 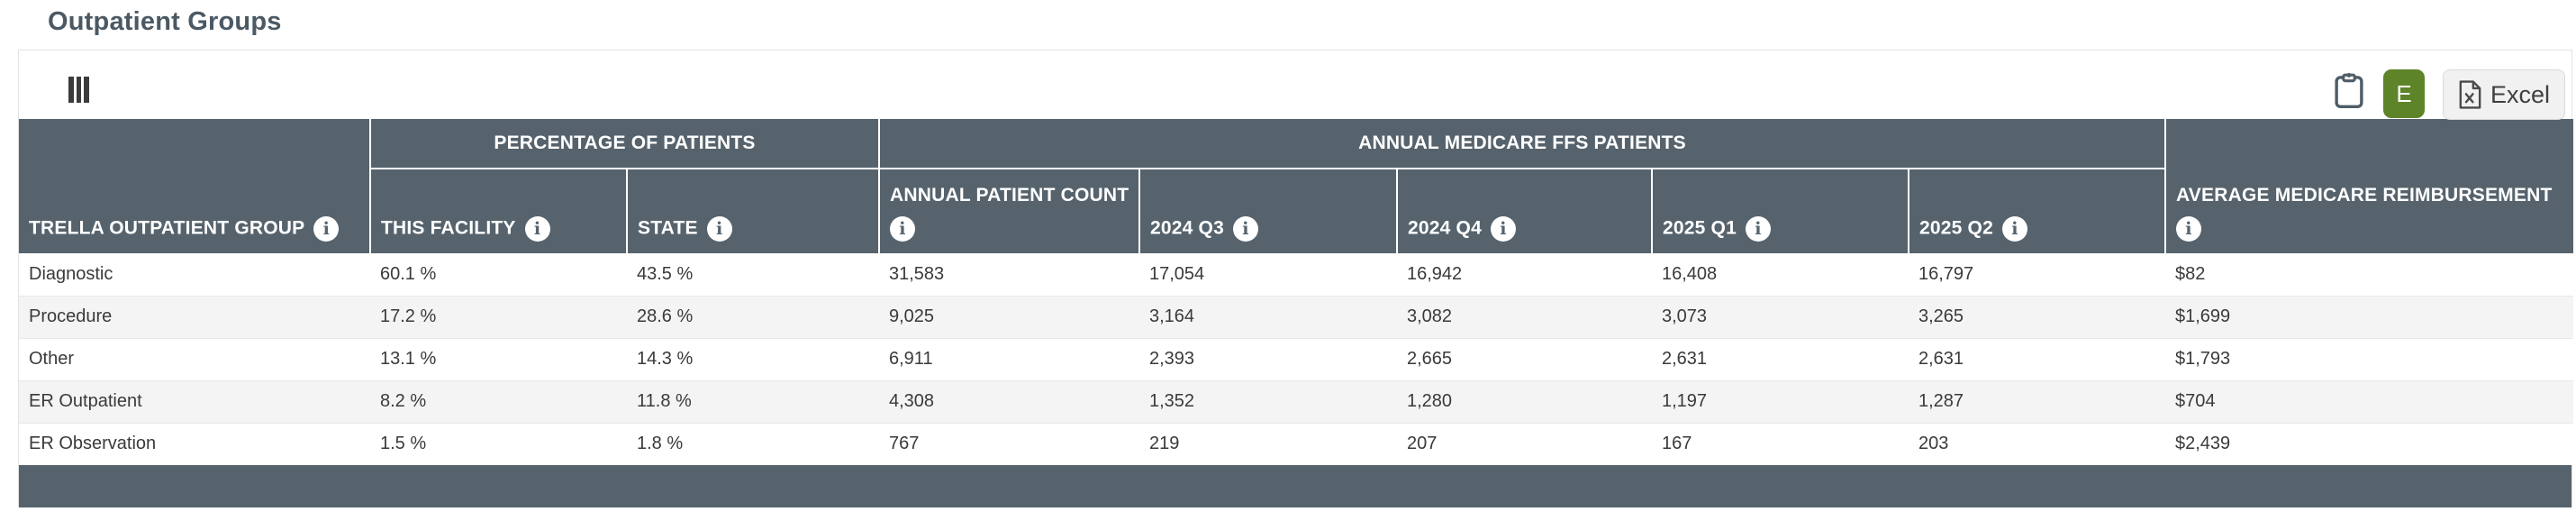 What do you see at coordinates (1009, 359) in the screenshot?
I see `cell: 6,911` at bounding box center [1009, 359].